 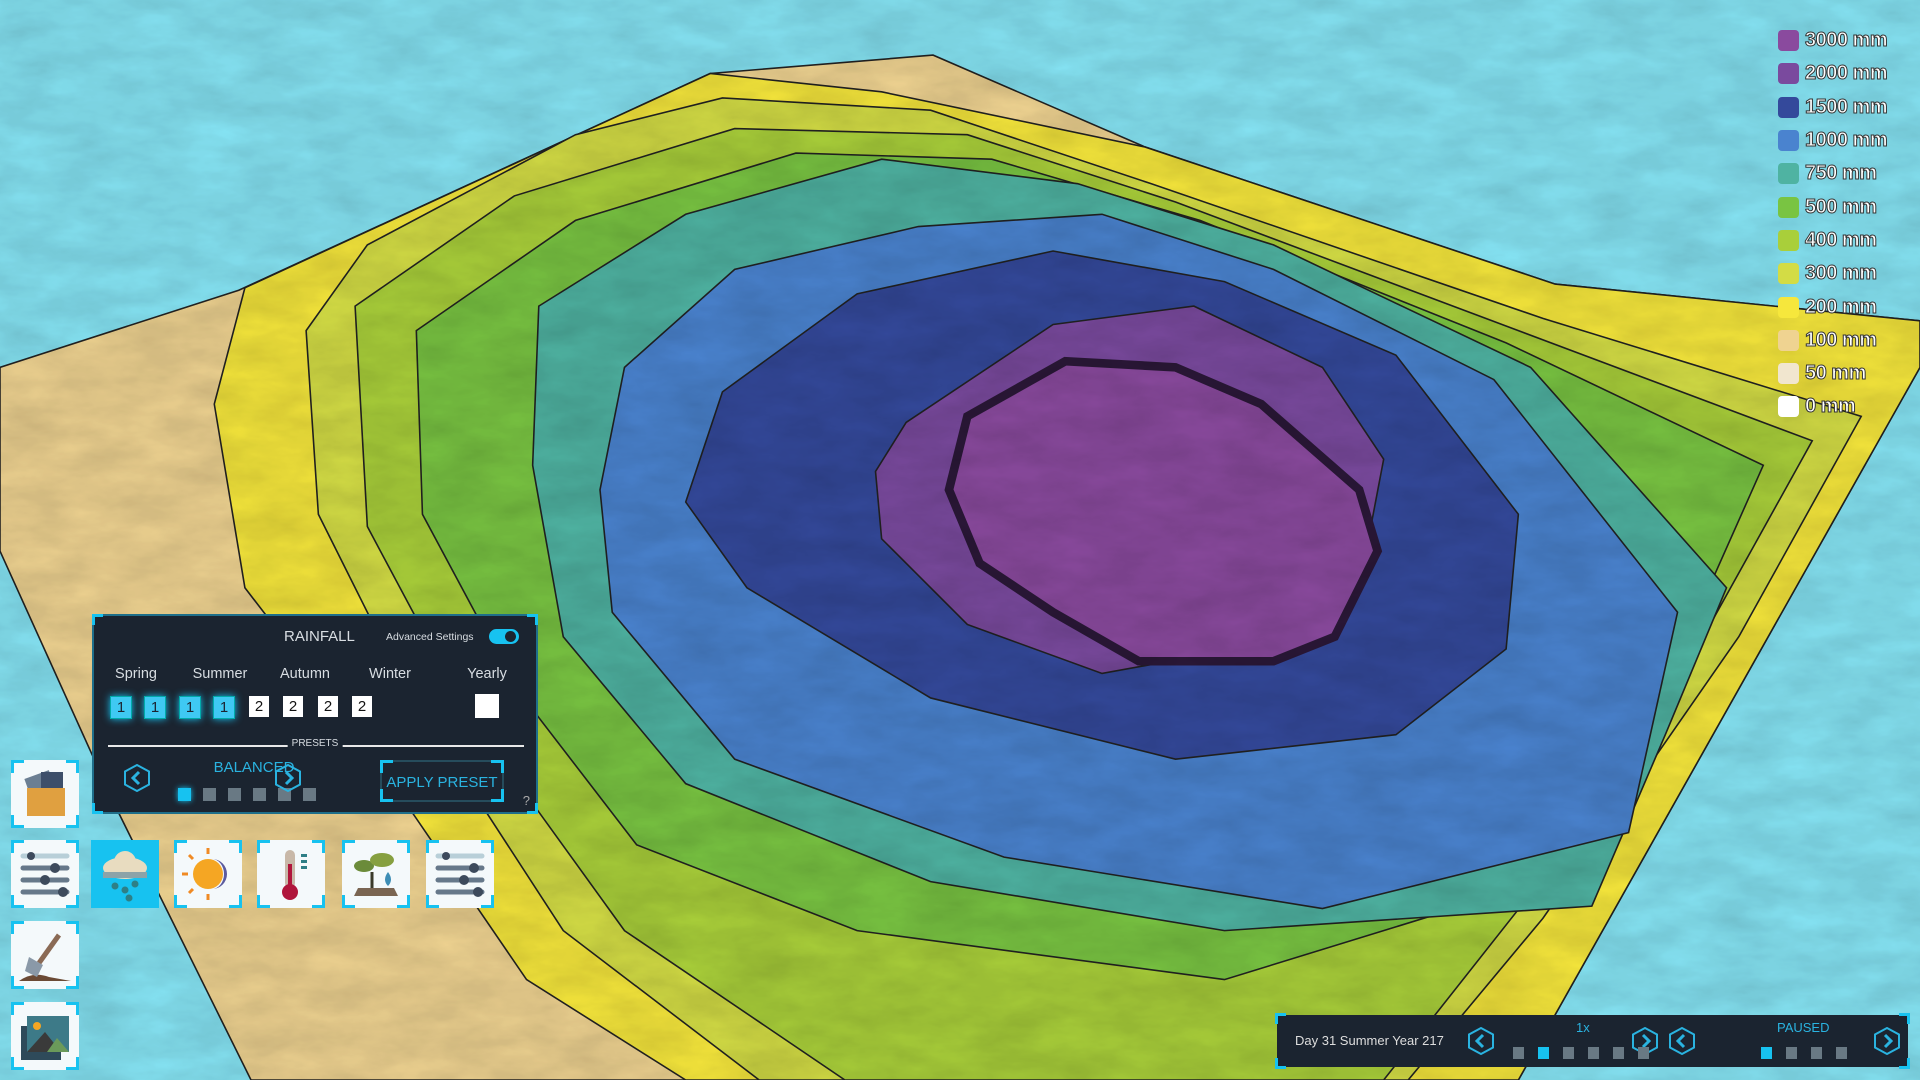 What do you see at coordinates (1832, 206) in the screenshot?
I see `legend-item: 500 mm` at bounding box center [1832, 206].